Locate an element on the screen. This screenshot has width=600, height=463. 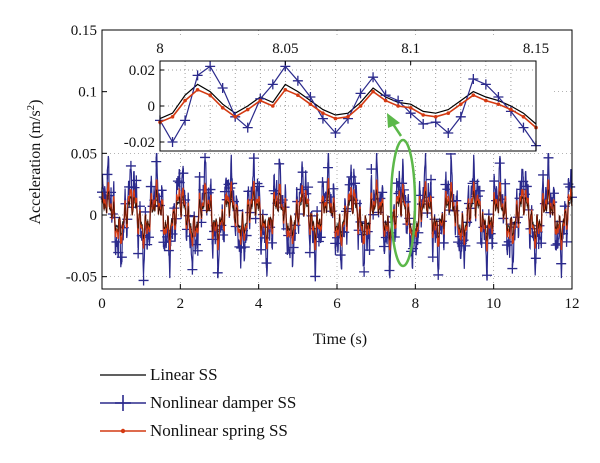
inset-x-tick-label: 8.15 is located at coordinates (536, 49).